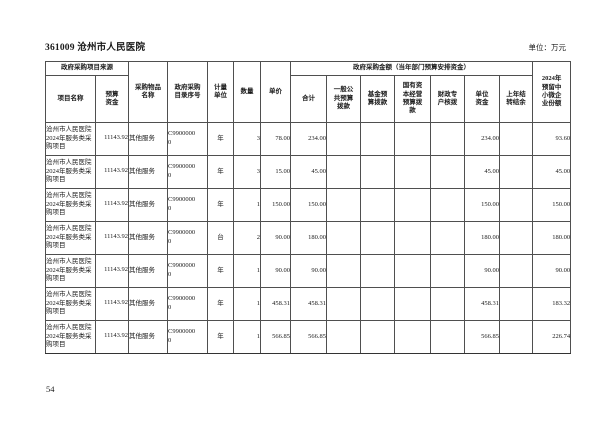 The image size is (600, 424). I want to click on header-catalog-no: 政府采购目录序号, so click(187, 92).